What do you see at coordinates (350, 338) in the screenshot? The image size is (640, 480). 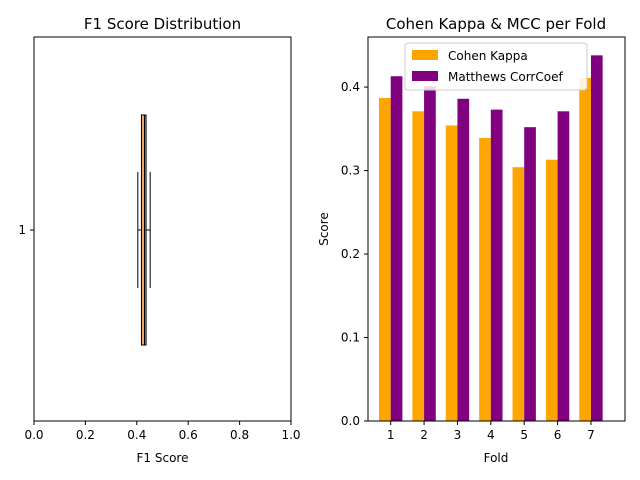 I see `y-tick-label: 0.1` at bounding box center [350, 338].